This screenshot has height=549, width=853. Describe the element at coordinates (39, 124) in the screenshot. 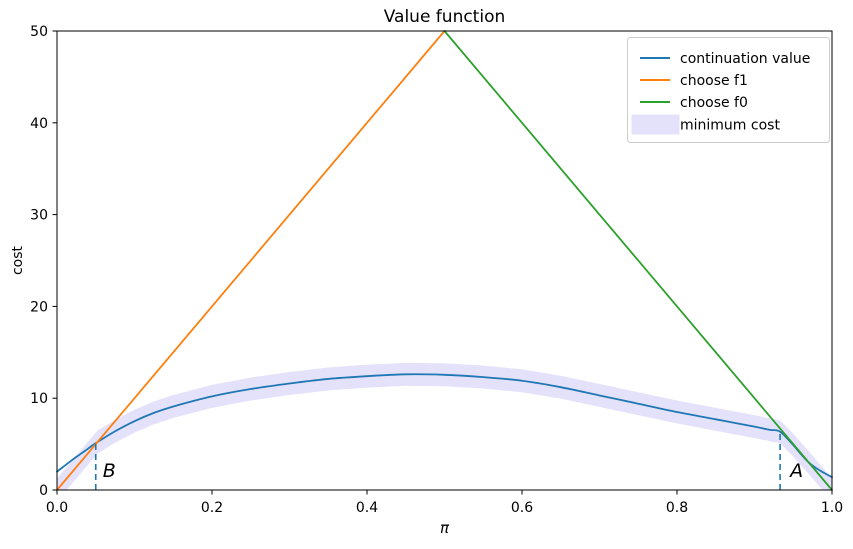

I see `y-tick-label: 40` at that location.